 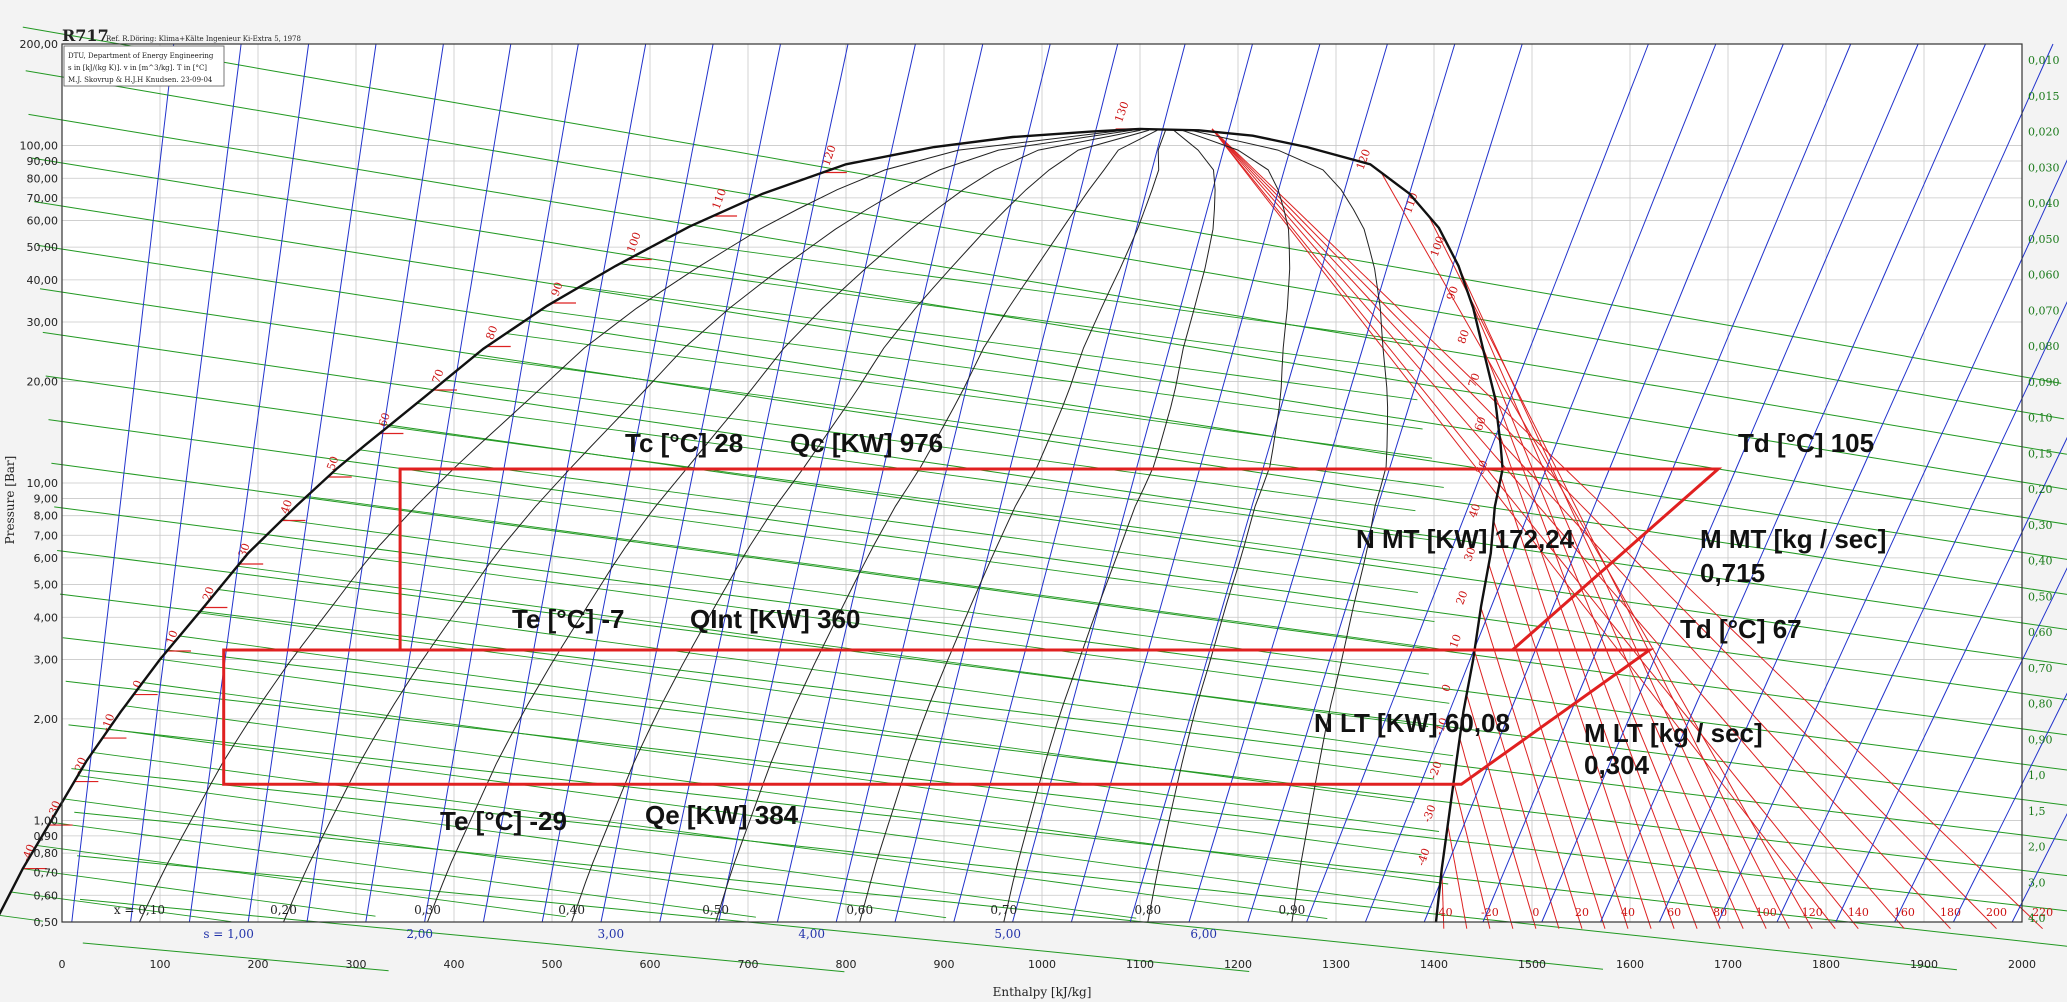 What do you see at coordinates (859, 910) in the screenshot?
I see `quality-label: 0,60` at bounding box center [859, 910].